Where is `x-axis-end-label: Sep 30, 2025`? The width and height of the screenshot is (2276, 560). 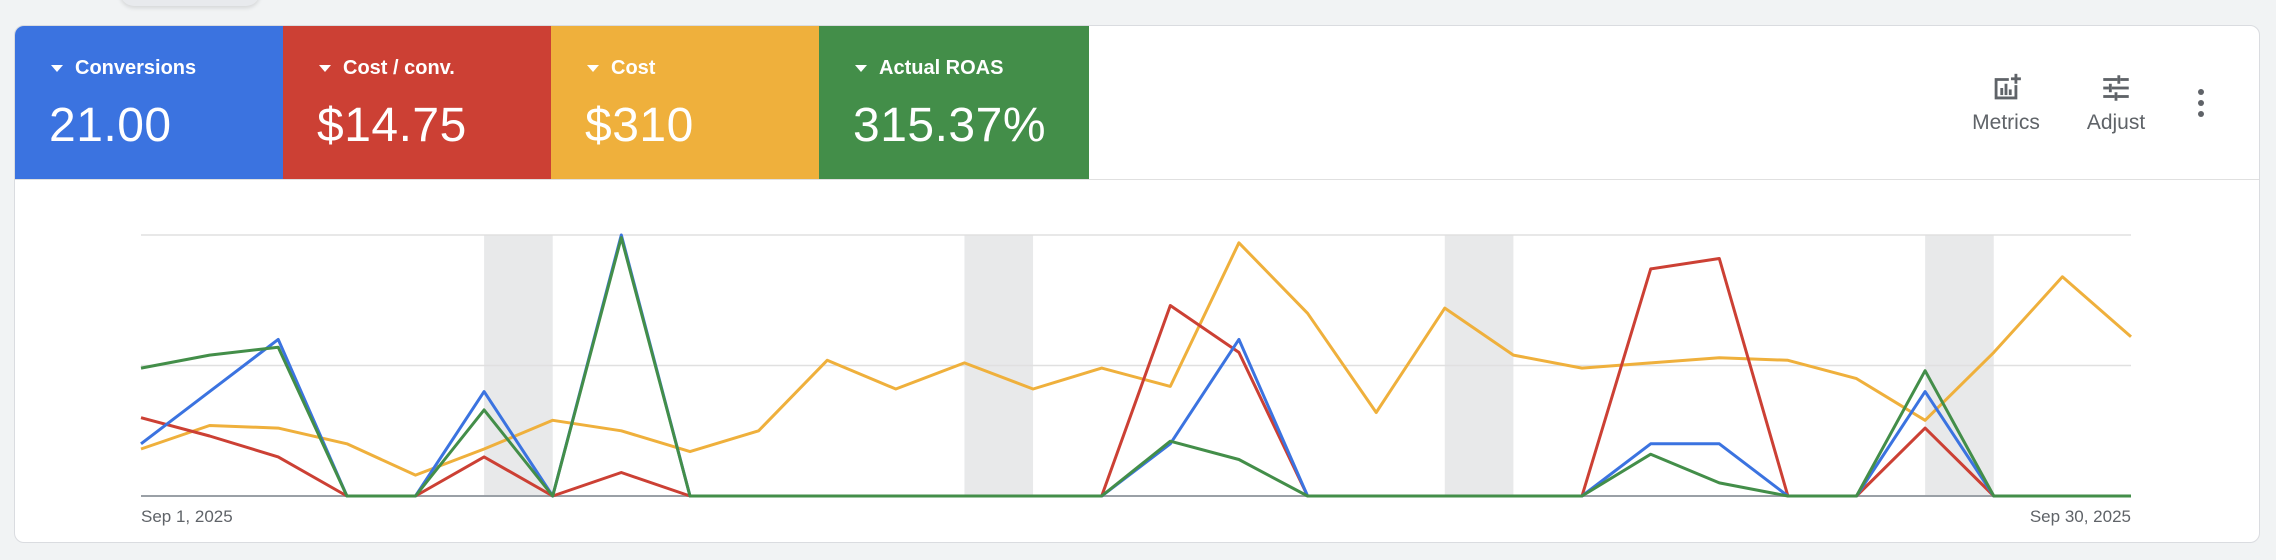 x-axis-end-label: Sep 30, 2025 is located at coordinates (2080, 516).